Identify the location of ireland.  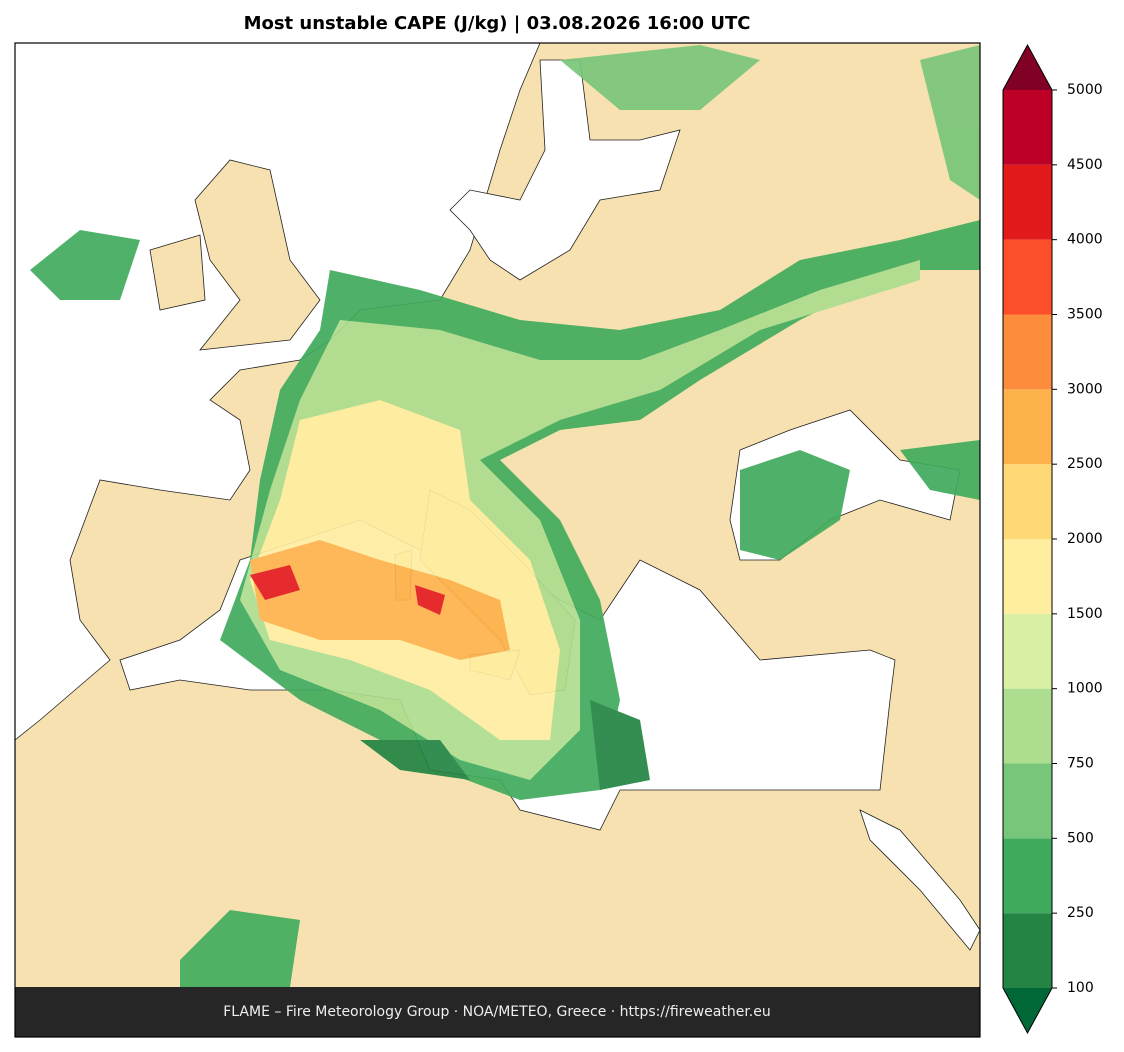
(177, 272).